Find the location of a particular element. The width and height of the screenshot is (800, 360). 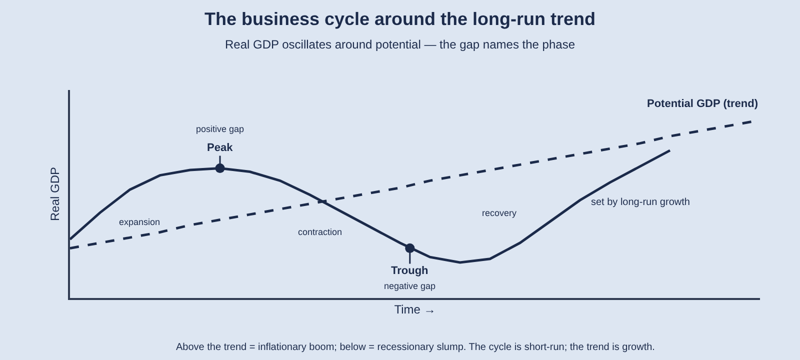

x-axis-title: Time → is located at coordinates (415, 309).